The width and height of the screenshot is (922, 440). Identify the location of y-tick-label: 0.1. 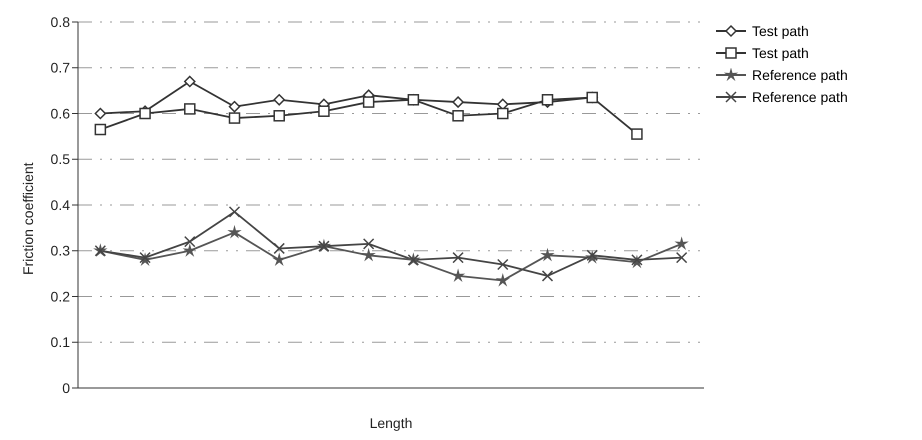
(60, 342).